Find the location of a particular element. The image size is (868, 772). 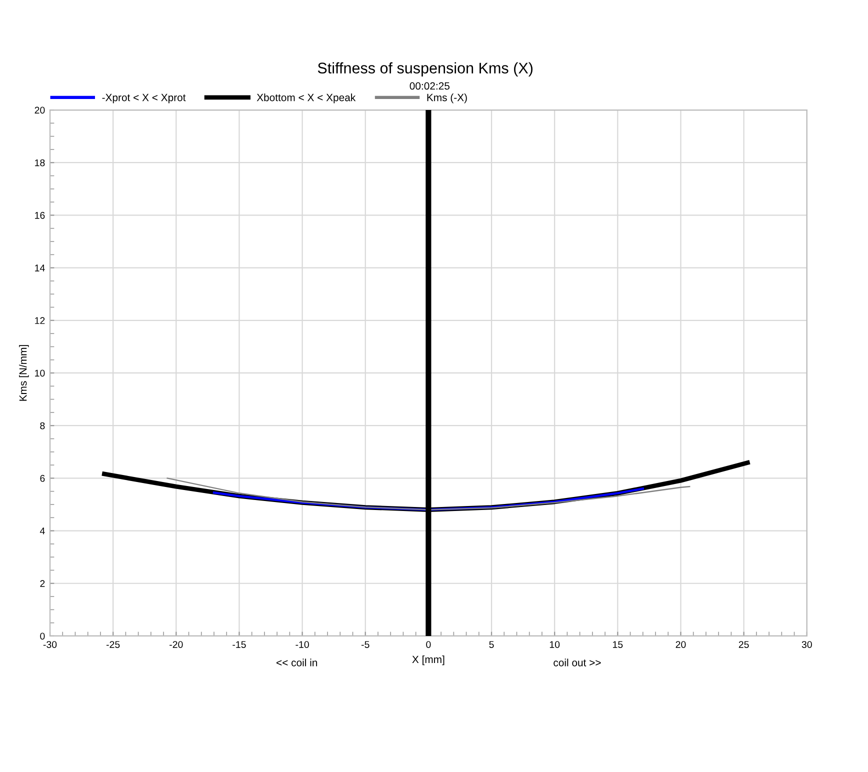

y-axis-title: Kms [N/mm] is located at coordinates (24, 373).